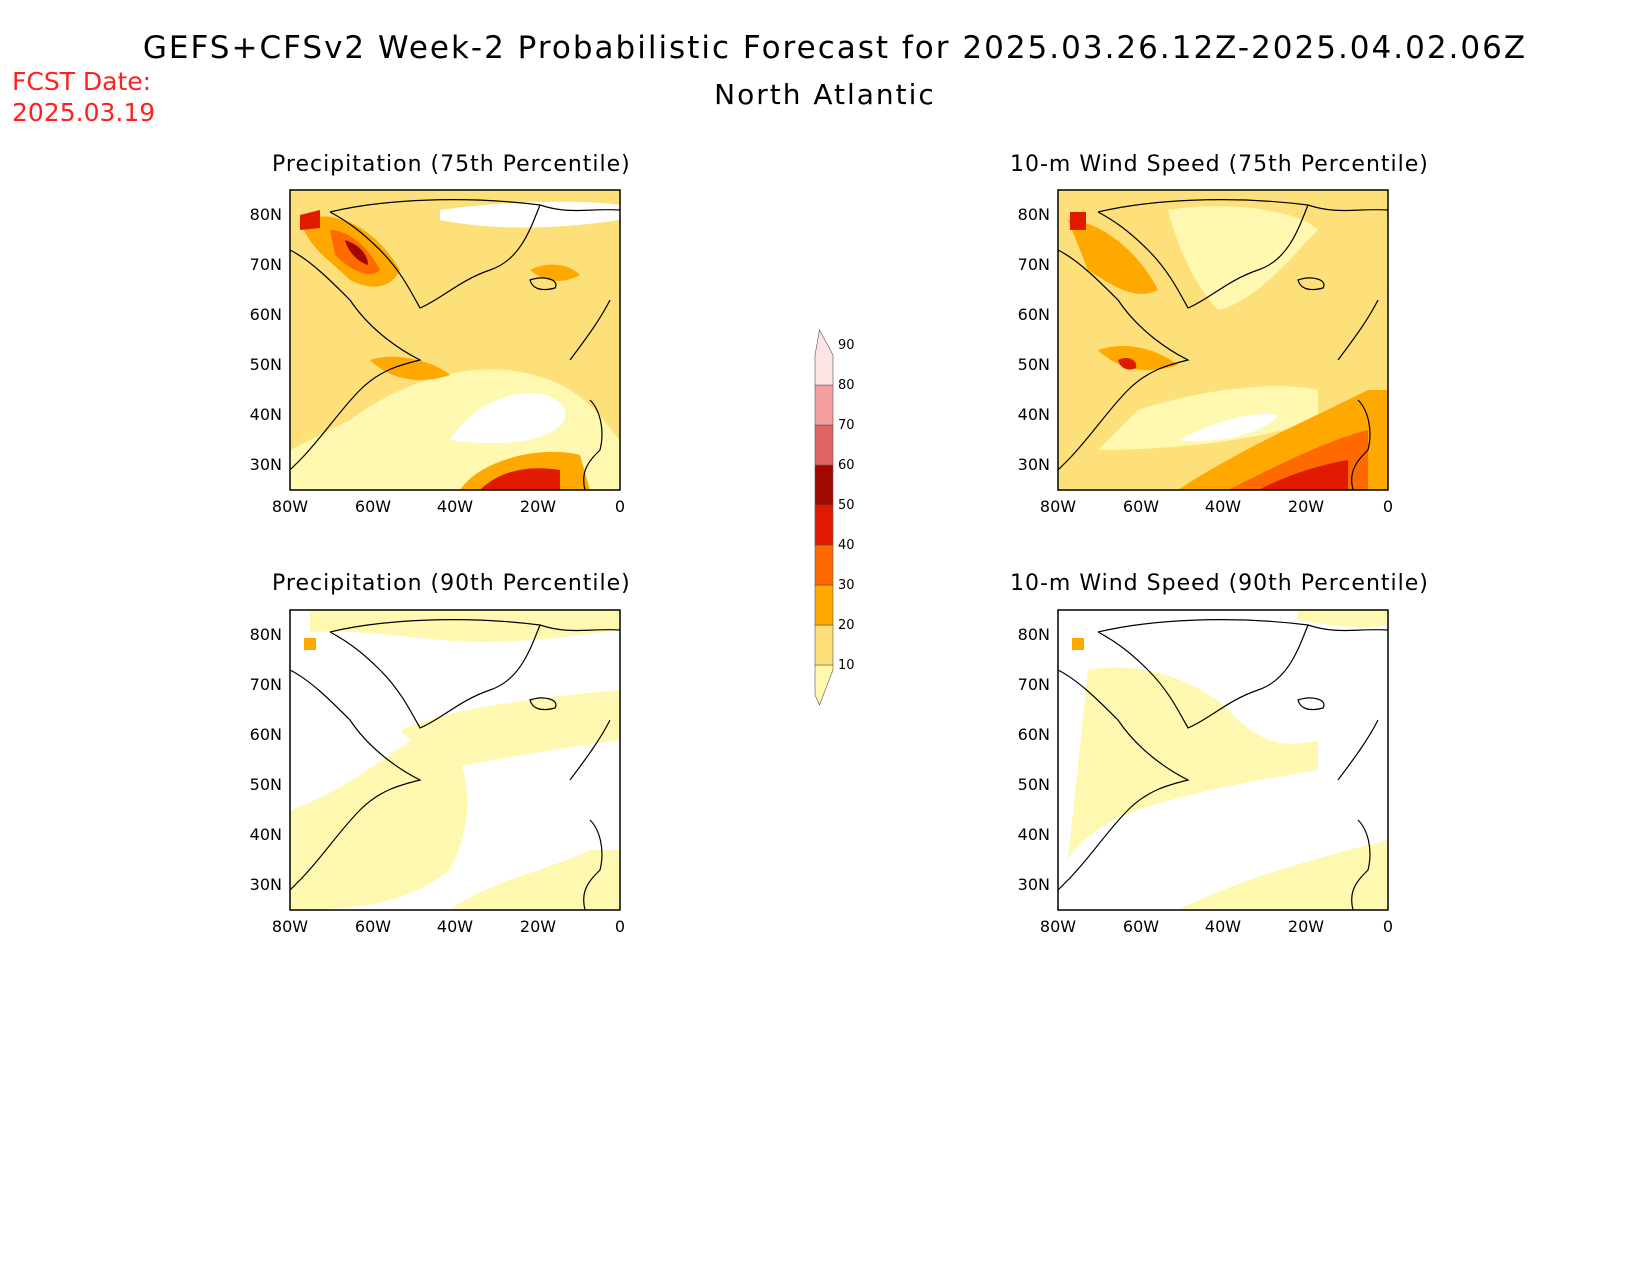 The image size is (1650, 1275). Describe the element at coordinates (846, 425) in the screenshot. I see `colorbar-label: 70` at that location.